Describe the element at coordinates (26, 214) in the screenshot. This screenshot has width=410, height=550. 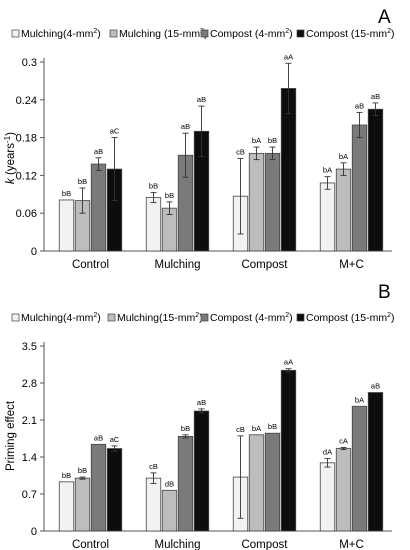
I see `y-tick-label: 0.06` at that location.